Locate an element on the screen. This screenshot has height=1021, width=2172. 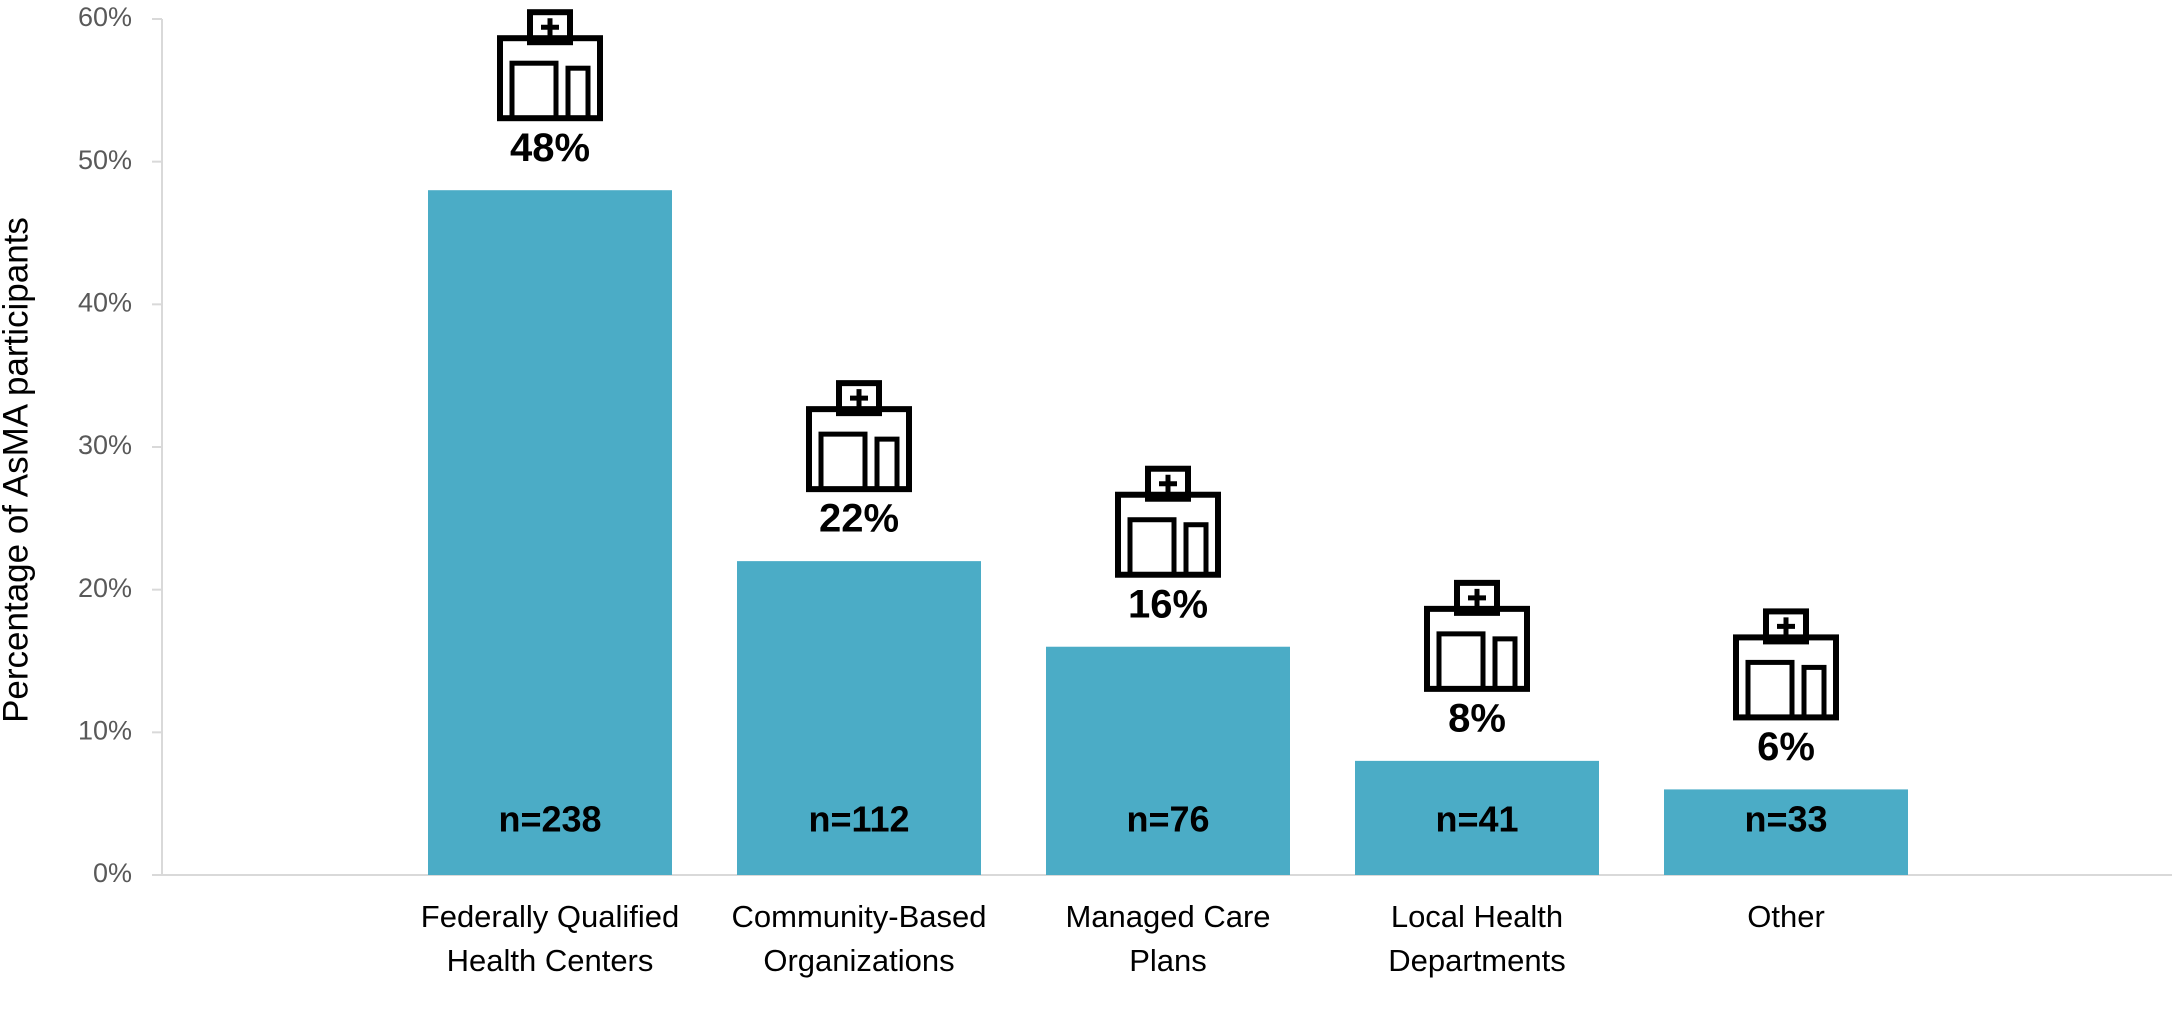
value-label: 48% is located at coordinates (550, 148).